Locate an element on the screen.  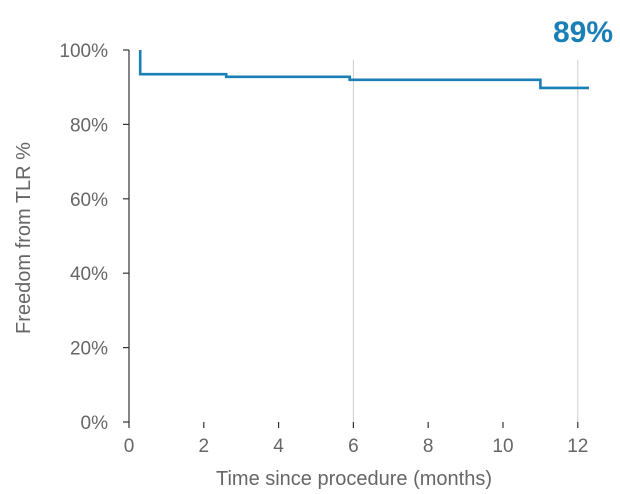
x-axis: 0 2 4 6 8 10 12 is located at coordinates (356, 439).